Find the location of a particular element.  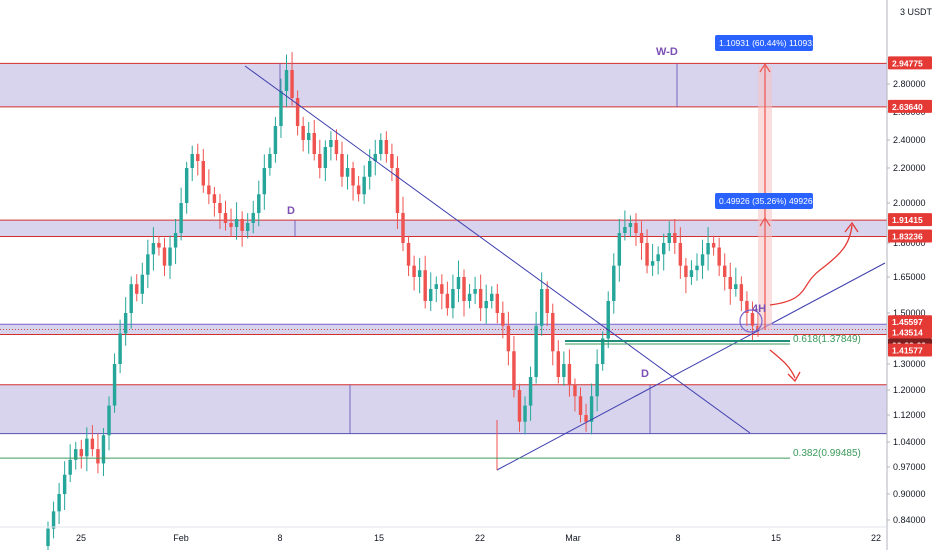

projection-down-path is located at coordinates (782, 364).